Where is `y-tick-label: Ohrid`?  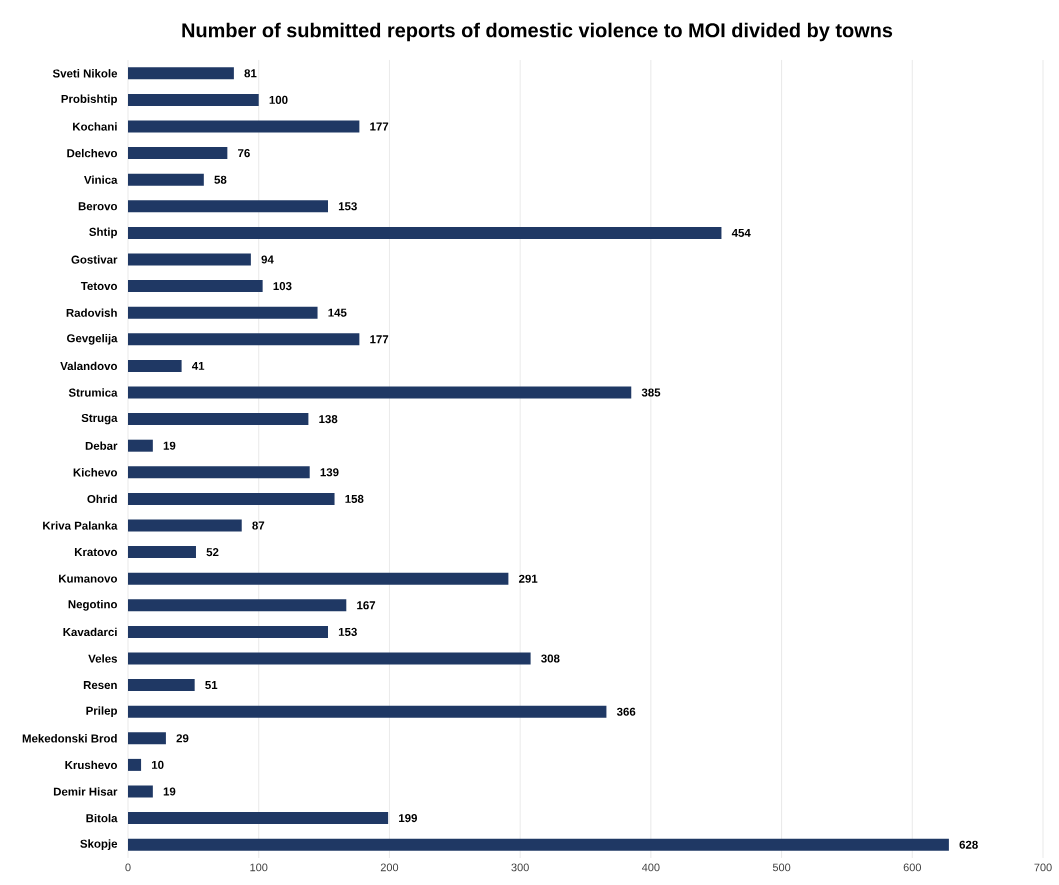 y-tick-label: Ohrid is located at coordinates (102, 499).